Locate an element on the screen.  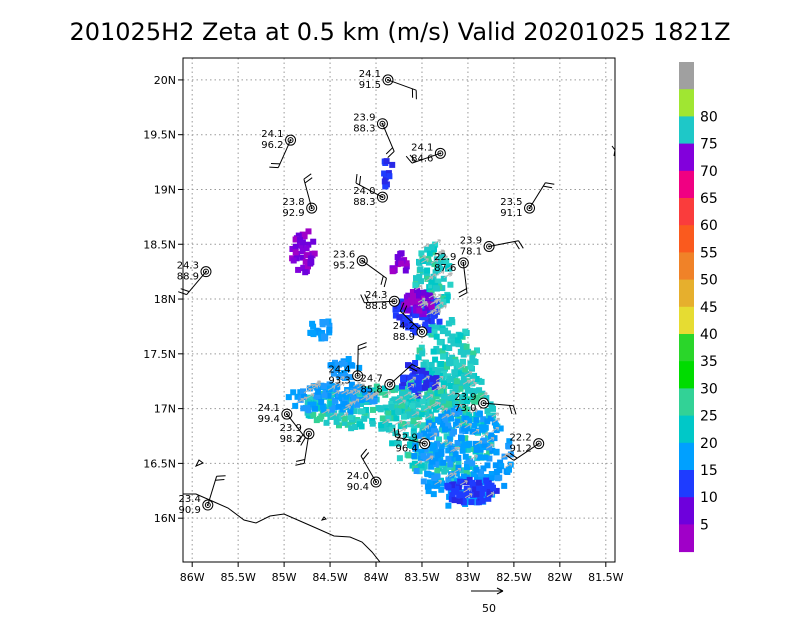
x-tick-label: 85.5W is located at coordinates (237, 577).